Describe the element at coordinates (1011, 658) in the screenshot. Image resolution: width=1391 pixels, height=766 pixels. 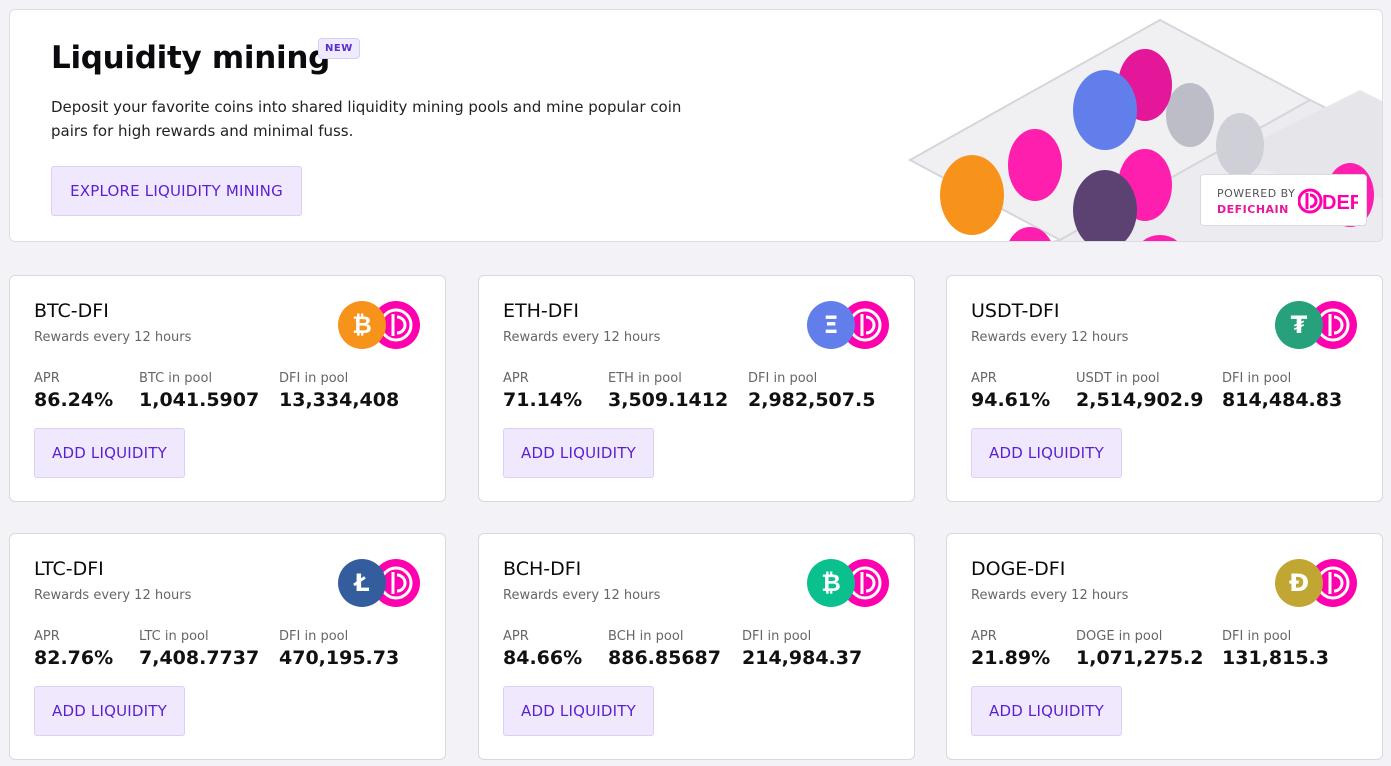
I see `apr-value: 21.89%` at that location.